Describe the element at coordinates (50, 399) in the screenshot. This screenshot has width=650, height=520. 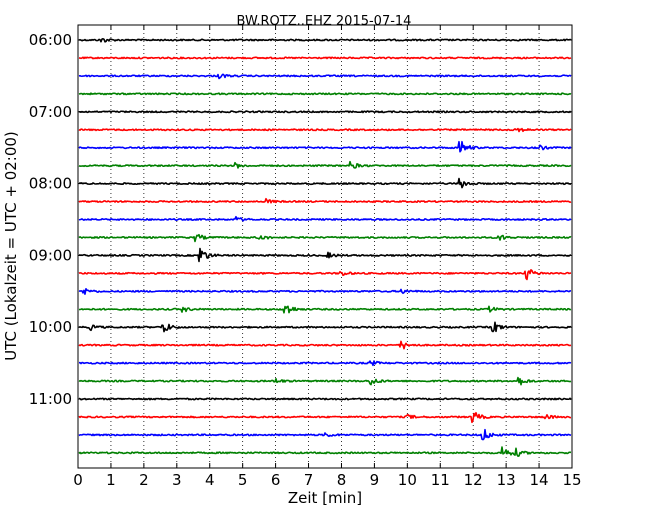
I see `y-tick-label: 11:00` at that location.